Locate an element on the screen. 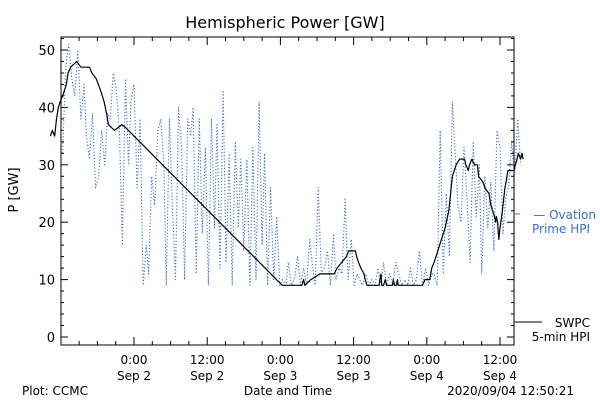  y-tick-label: 20 is located at coordinates (46, 223).